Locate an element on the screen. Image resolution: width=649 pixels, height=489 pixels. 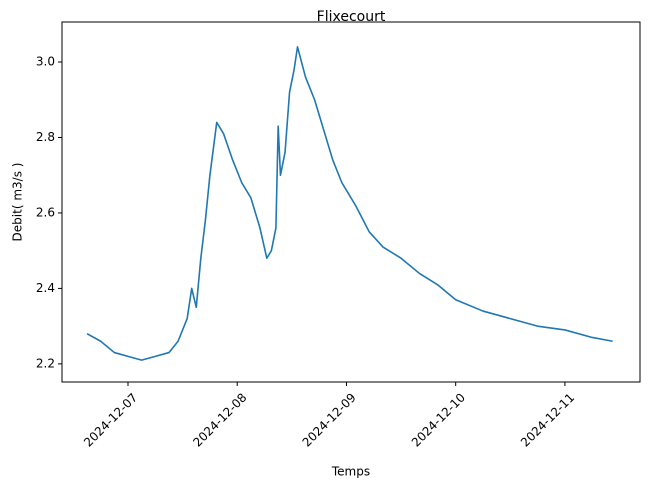
x-tick-label: 2024-12-08 is located at coordinates (219, 419).